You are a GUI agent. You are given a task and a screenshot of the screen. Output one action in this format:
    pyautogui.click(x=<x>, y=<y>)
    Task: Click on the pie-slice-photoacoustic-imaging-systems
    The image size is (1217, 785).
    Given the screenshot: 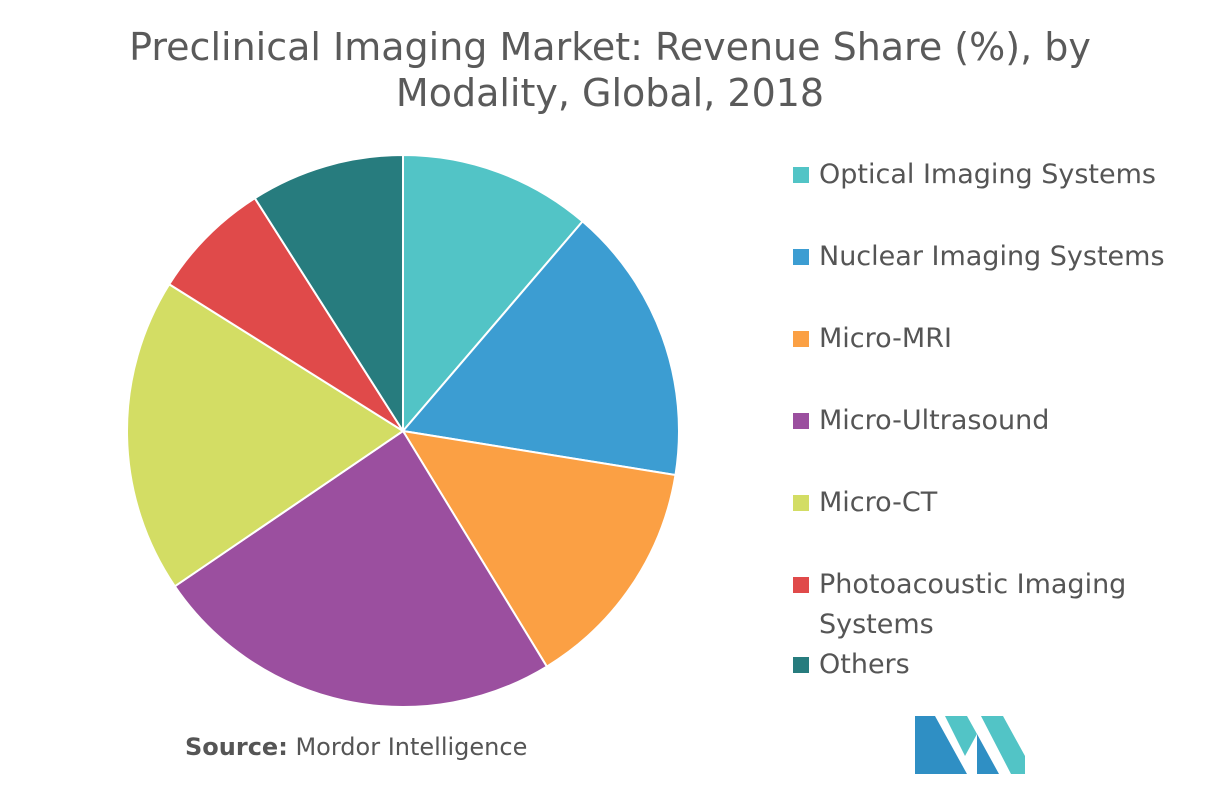 What is the action you would take?
    pyautogui.click(x=285, y=314)
    